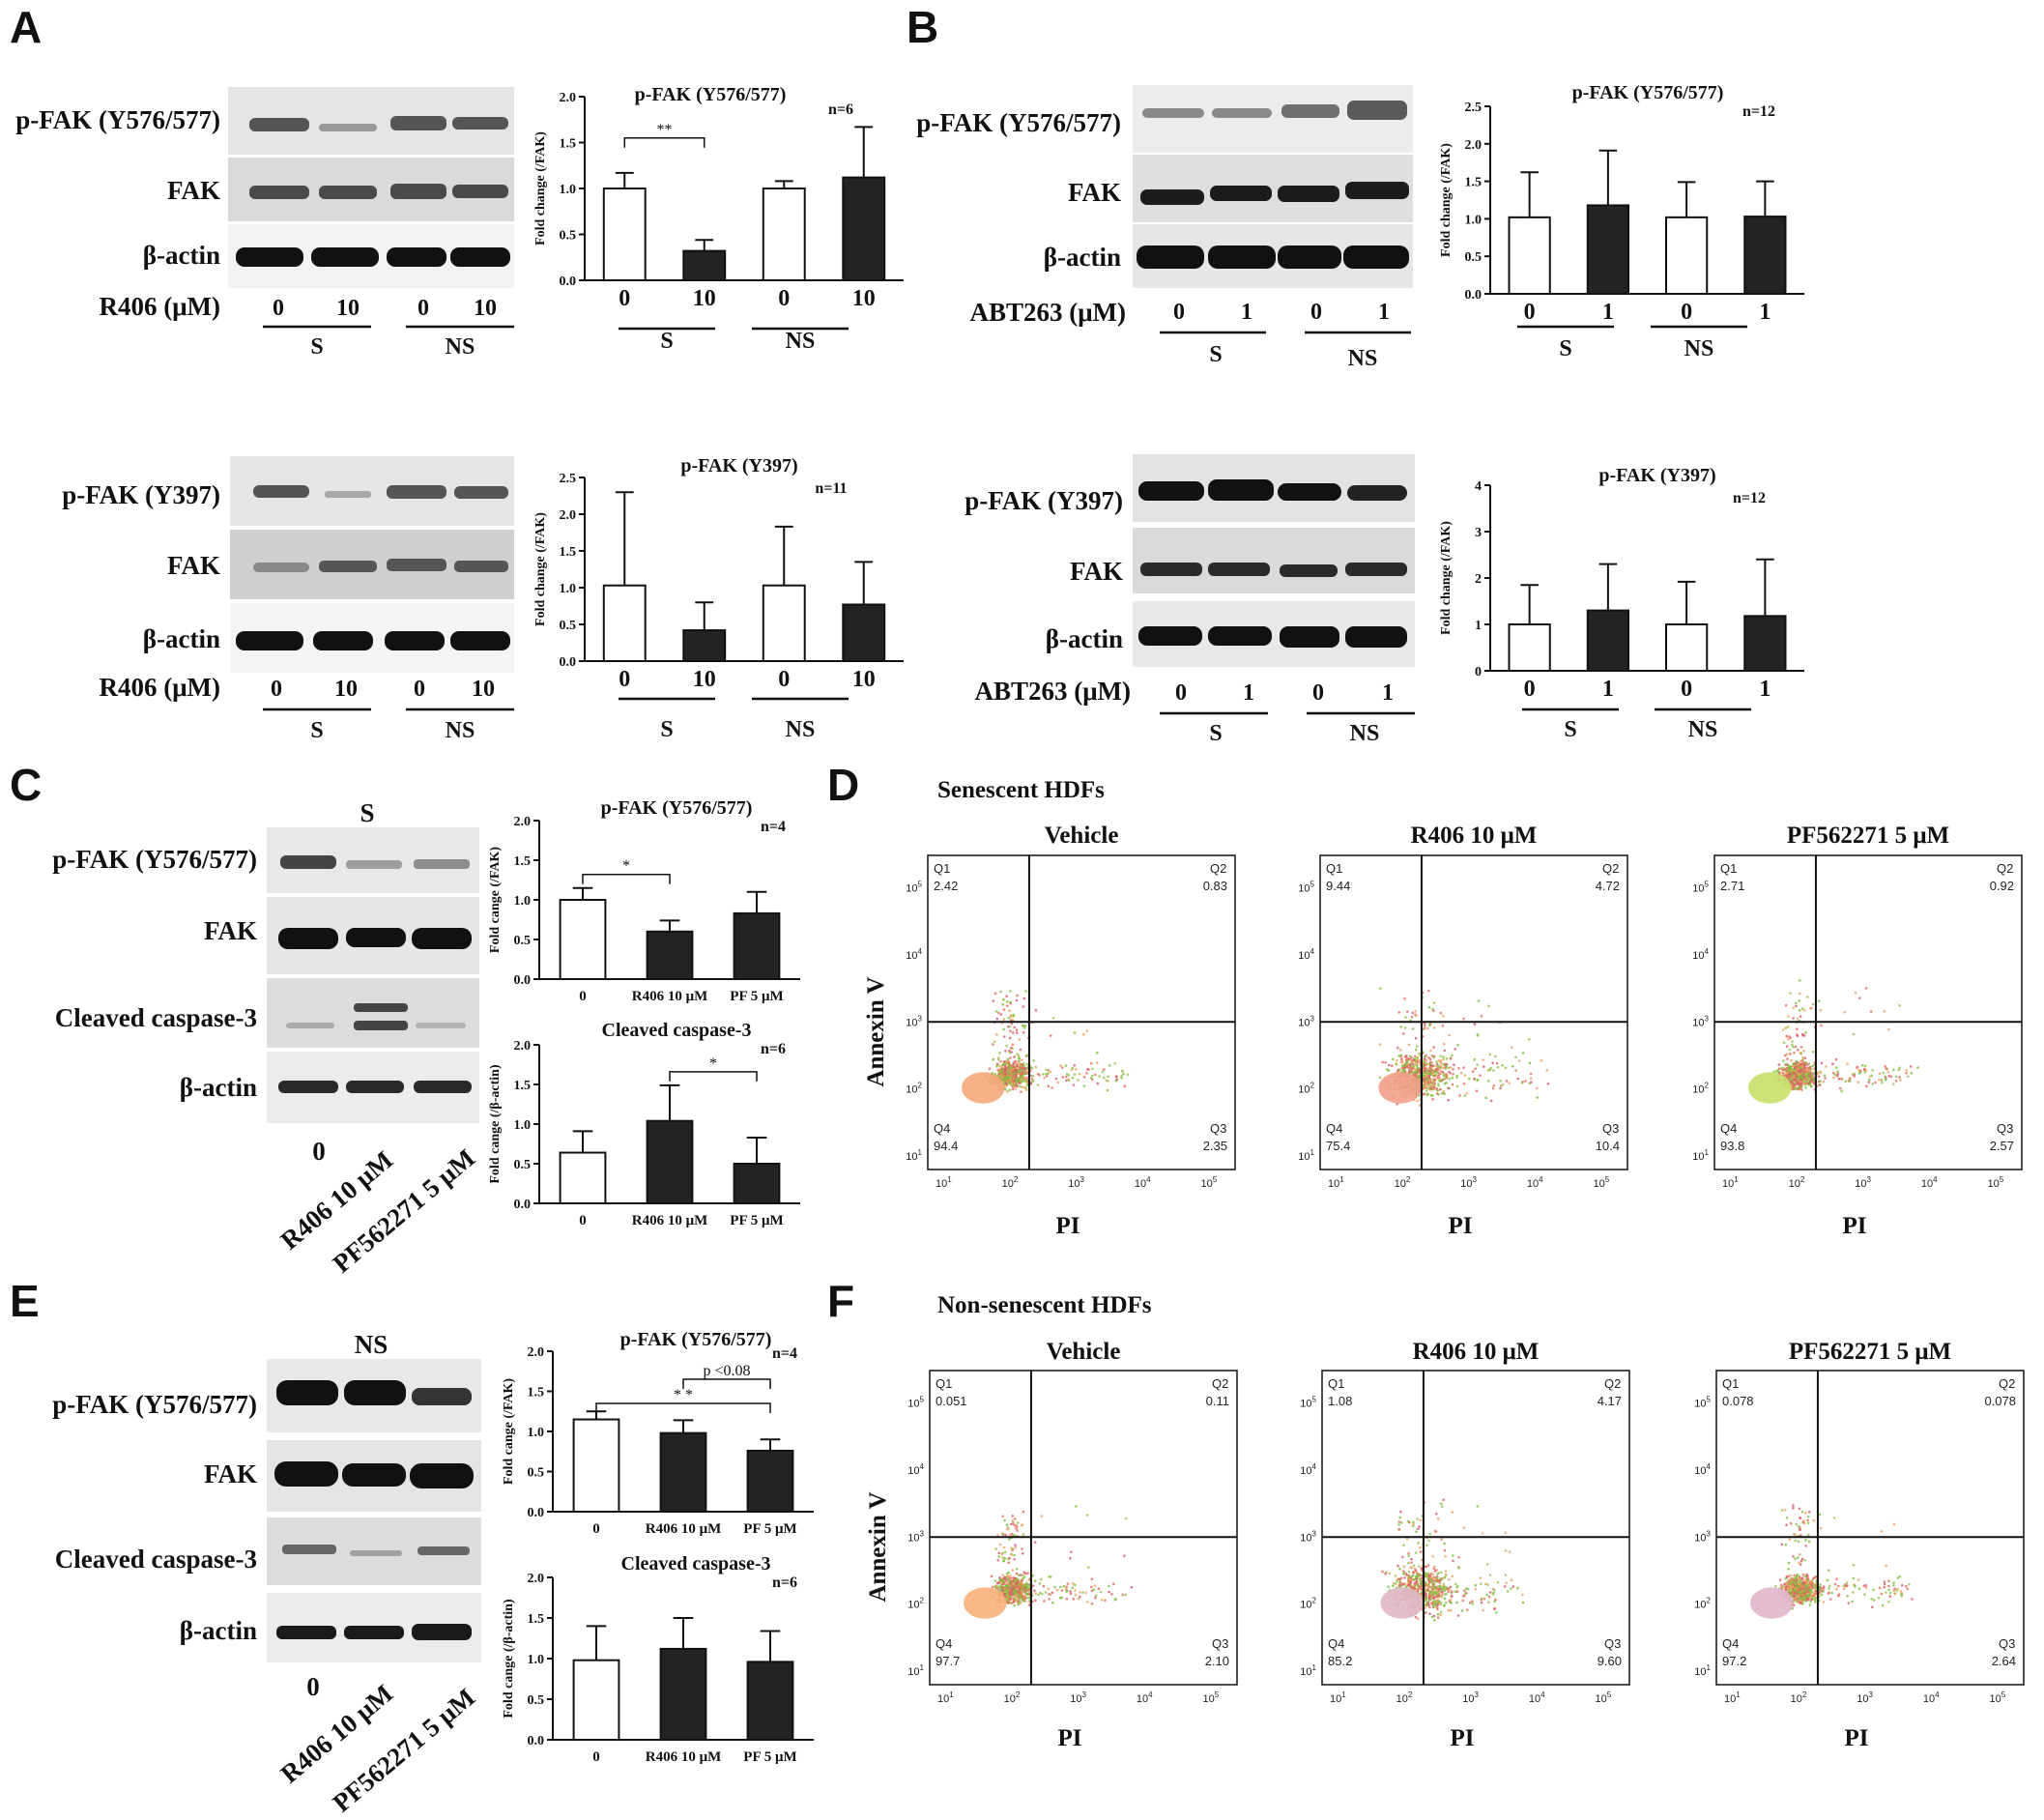 The image size is (2044, 1820). I want to click on blot-row-label: β-actin, so click(218, 1088).